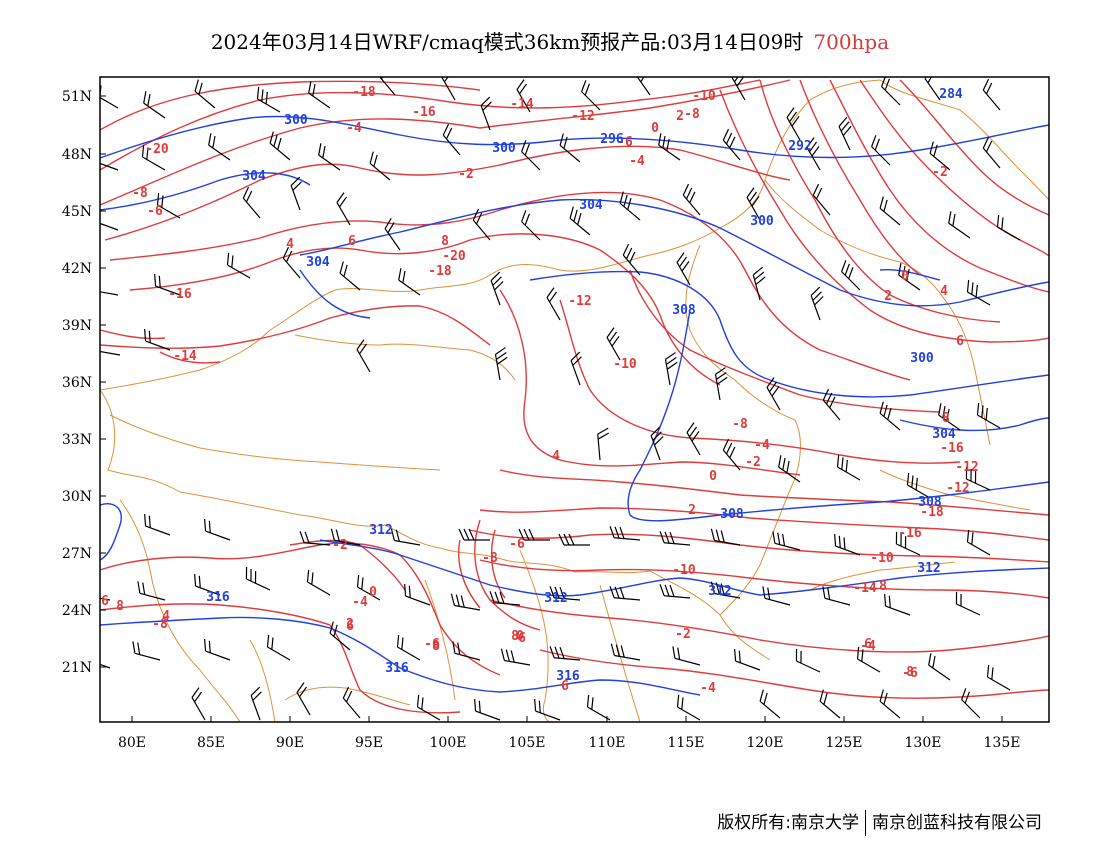 The width and height of the screenshot is (1100, 850). What do you see at coordinates (436, 646) in the screenshot?
I see `temperature-label: 8` at bounding box center [436, 646].